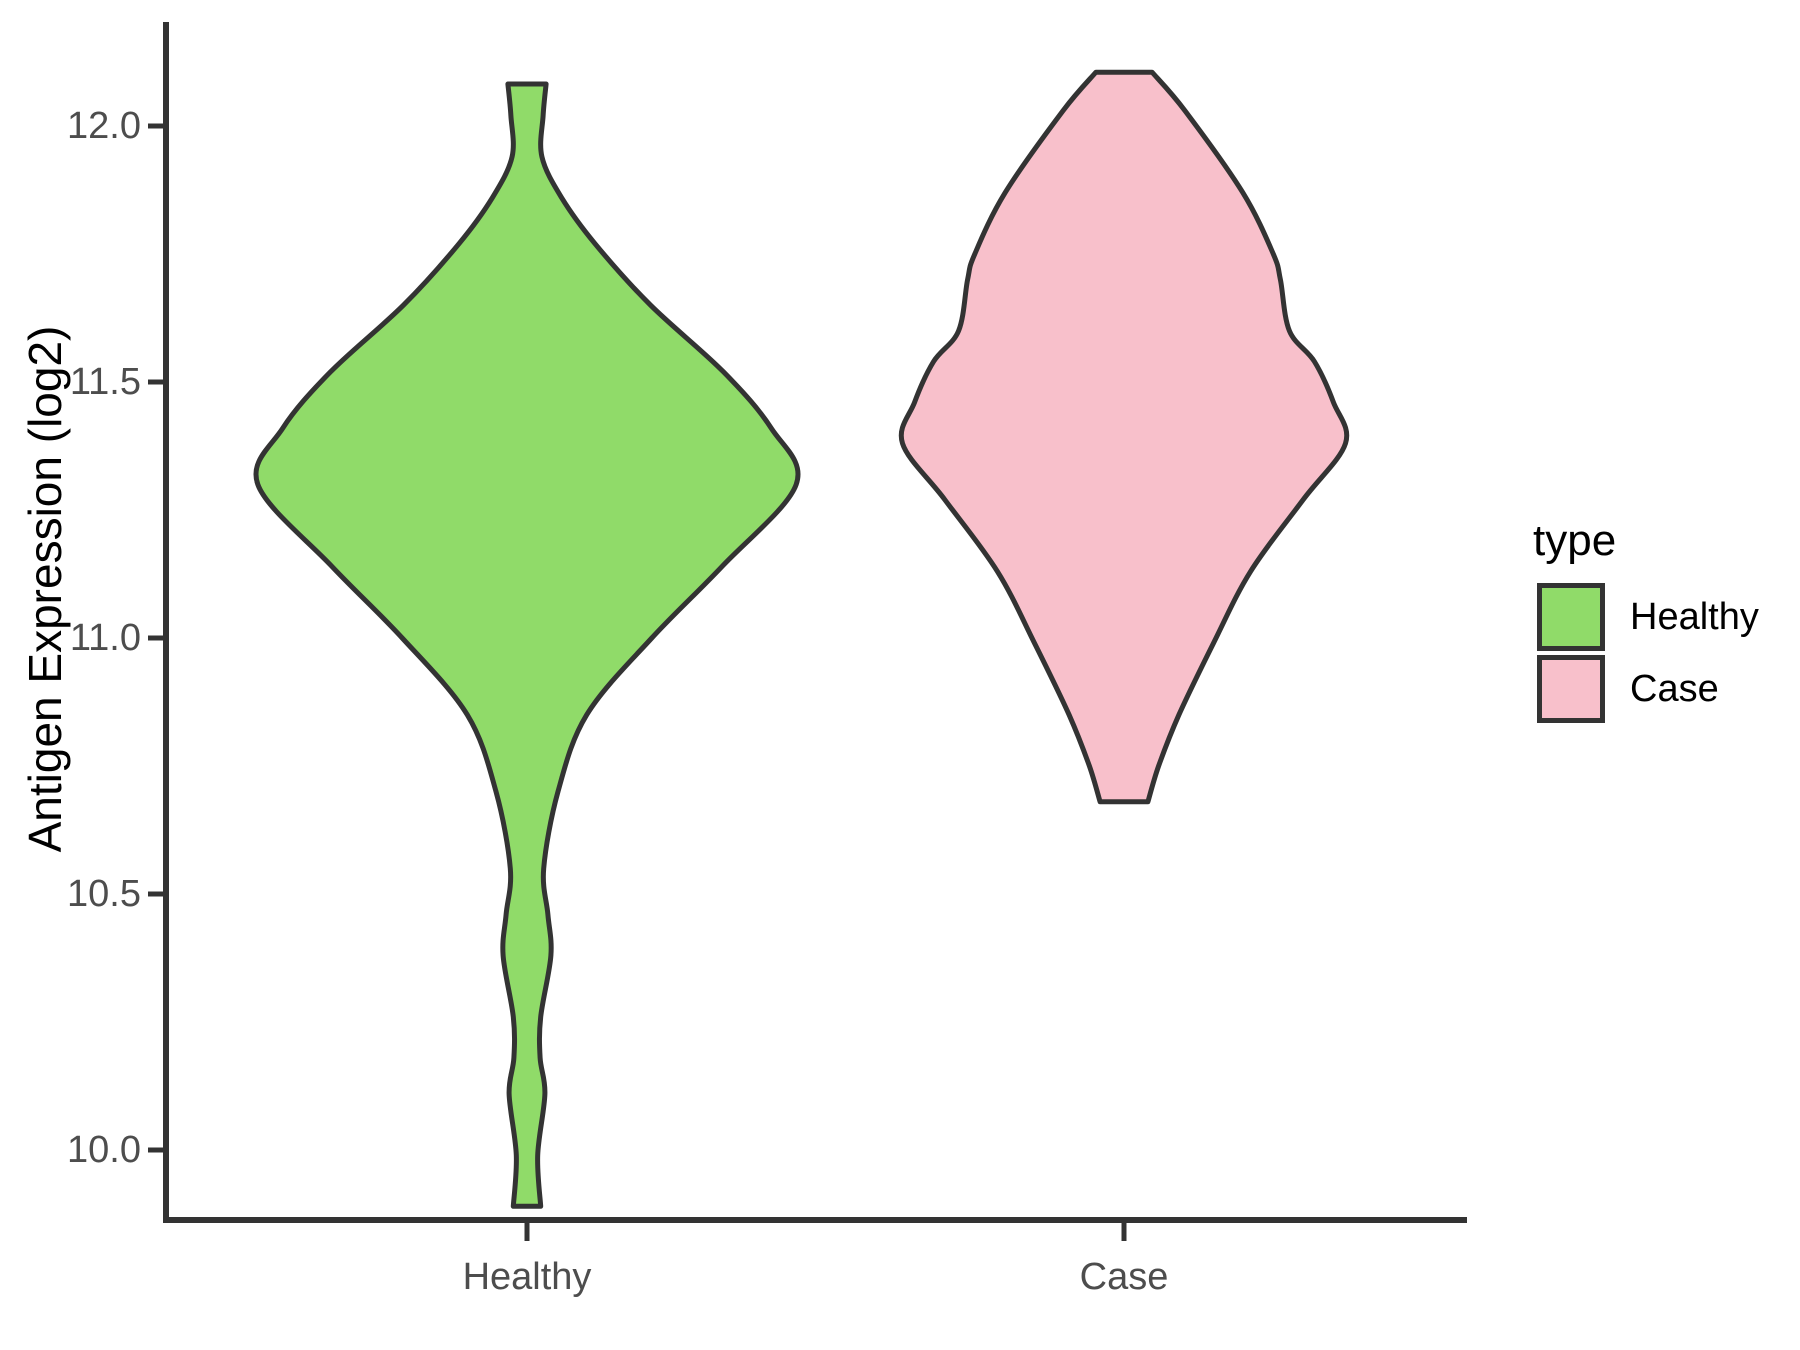 Image resolution: width=1800 pixels, height=1350 pixels. Describe the element at coordinates (1571, 617) in the screenshot. I see `legend-key-healthy-swatch` at that location.